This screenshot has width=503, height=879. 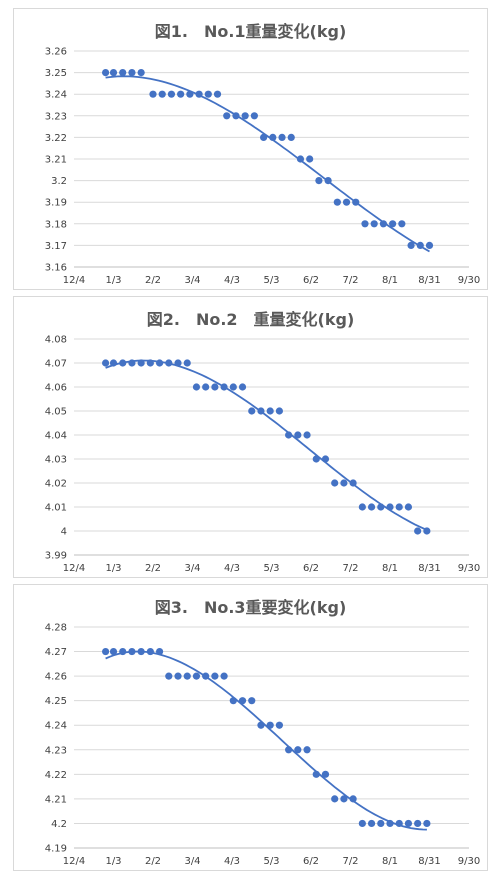 What do you see at coordinates (56, 460) in the screenshot?
I see `y-tick-label: 4.03` at bounding box center [56, 460].